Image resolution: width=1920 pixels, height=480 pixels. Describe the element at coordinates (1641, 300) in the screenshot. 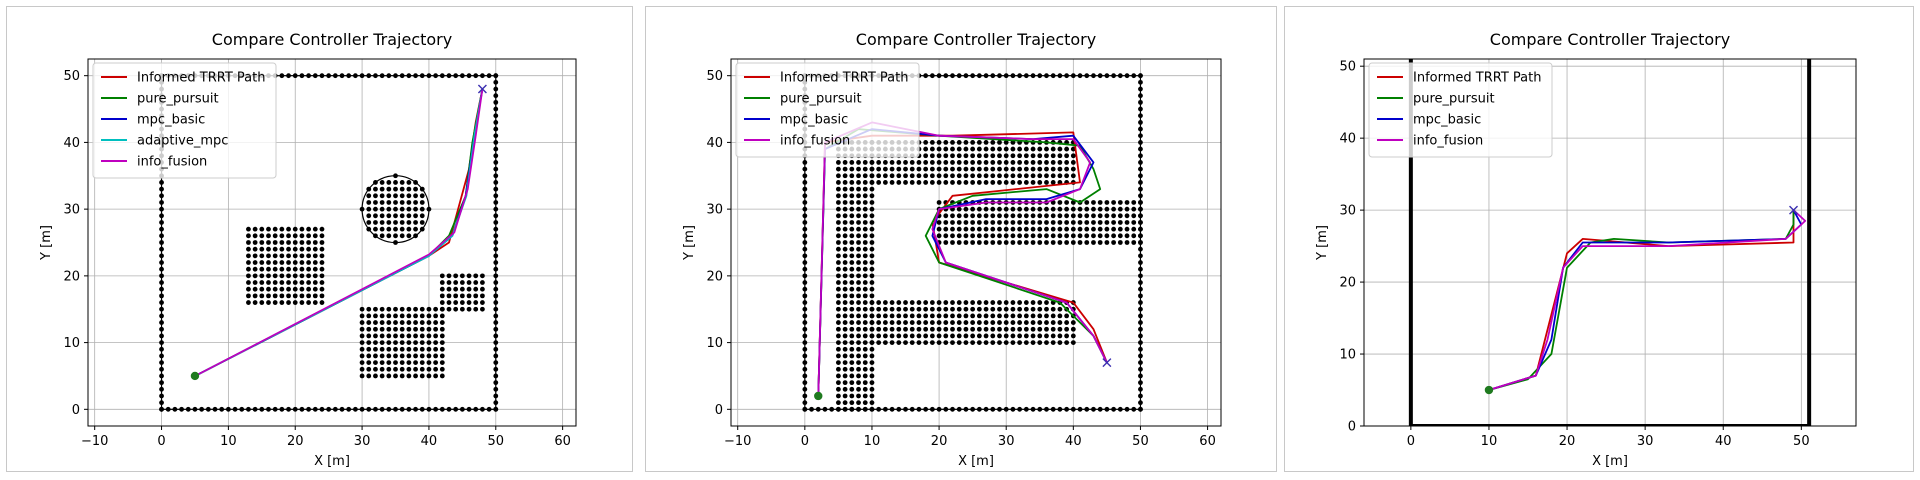

I see `chart-3-series-line-pure-pursuit` at that location.